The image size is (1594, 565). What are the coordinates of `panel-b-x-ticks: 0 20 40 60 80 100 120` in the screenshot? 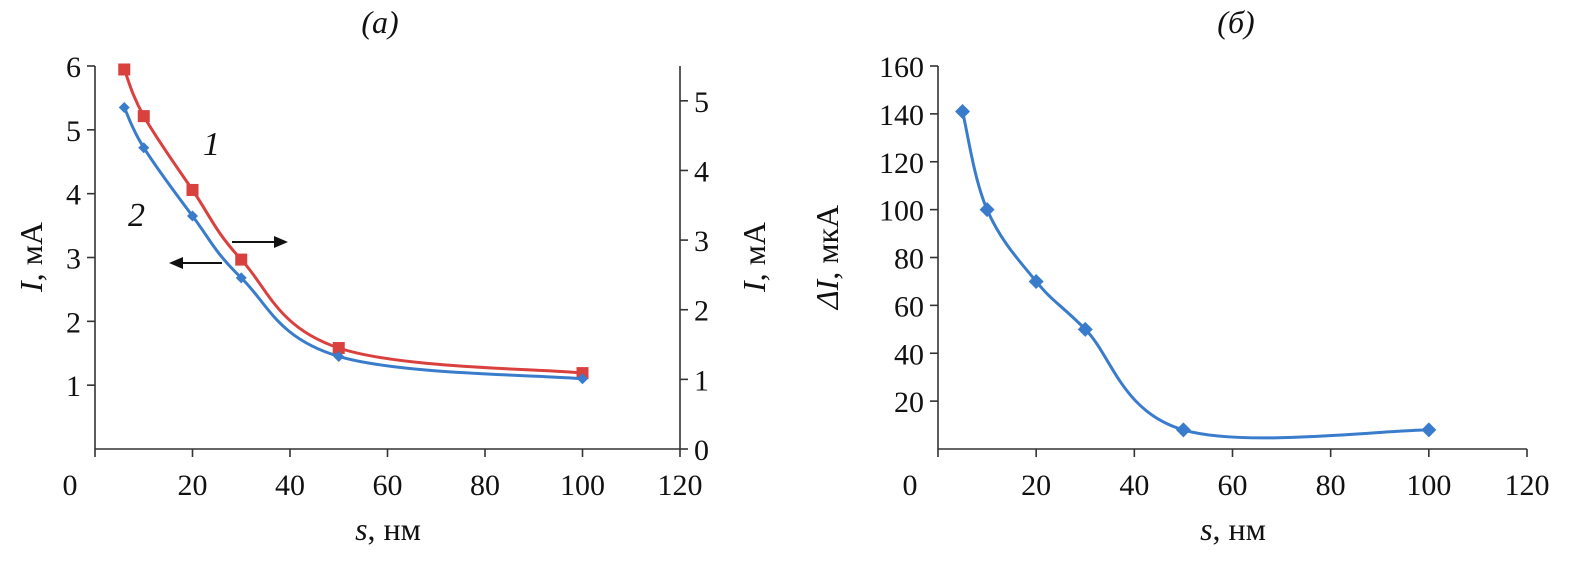 It's located at (1226, 475).